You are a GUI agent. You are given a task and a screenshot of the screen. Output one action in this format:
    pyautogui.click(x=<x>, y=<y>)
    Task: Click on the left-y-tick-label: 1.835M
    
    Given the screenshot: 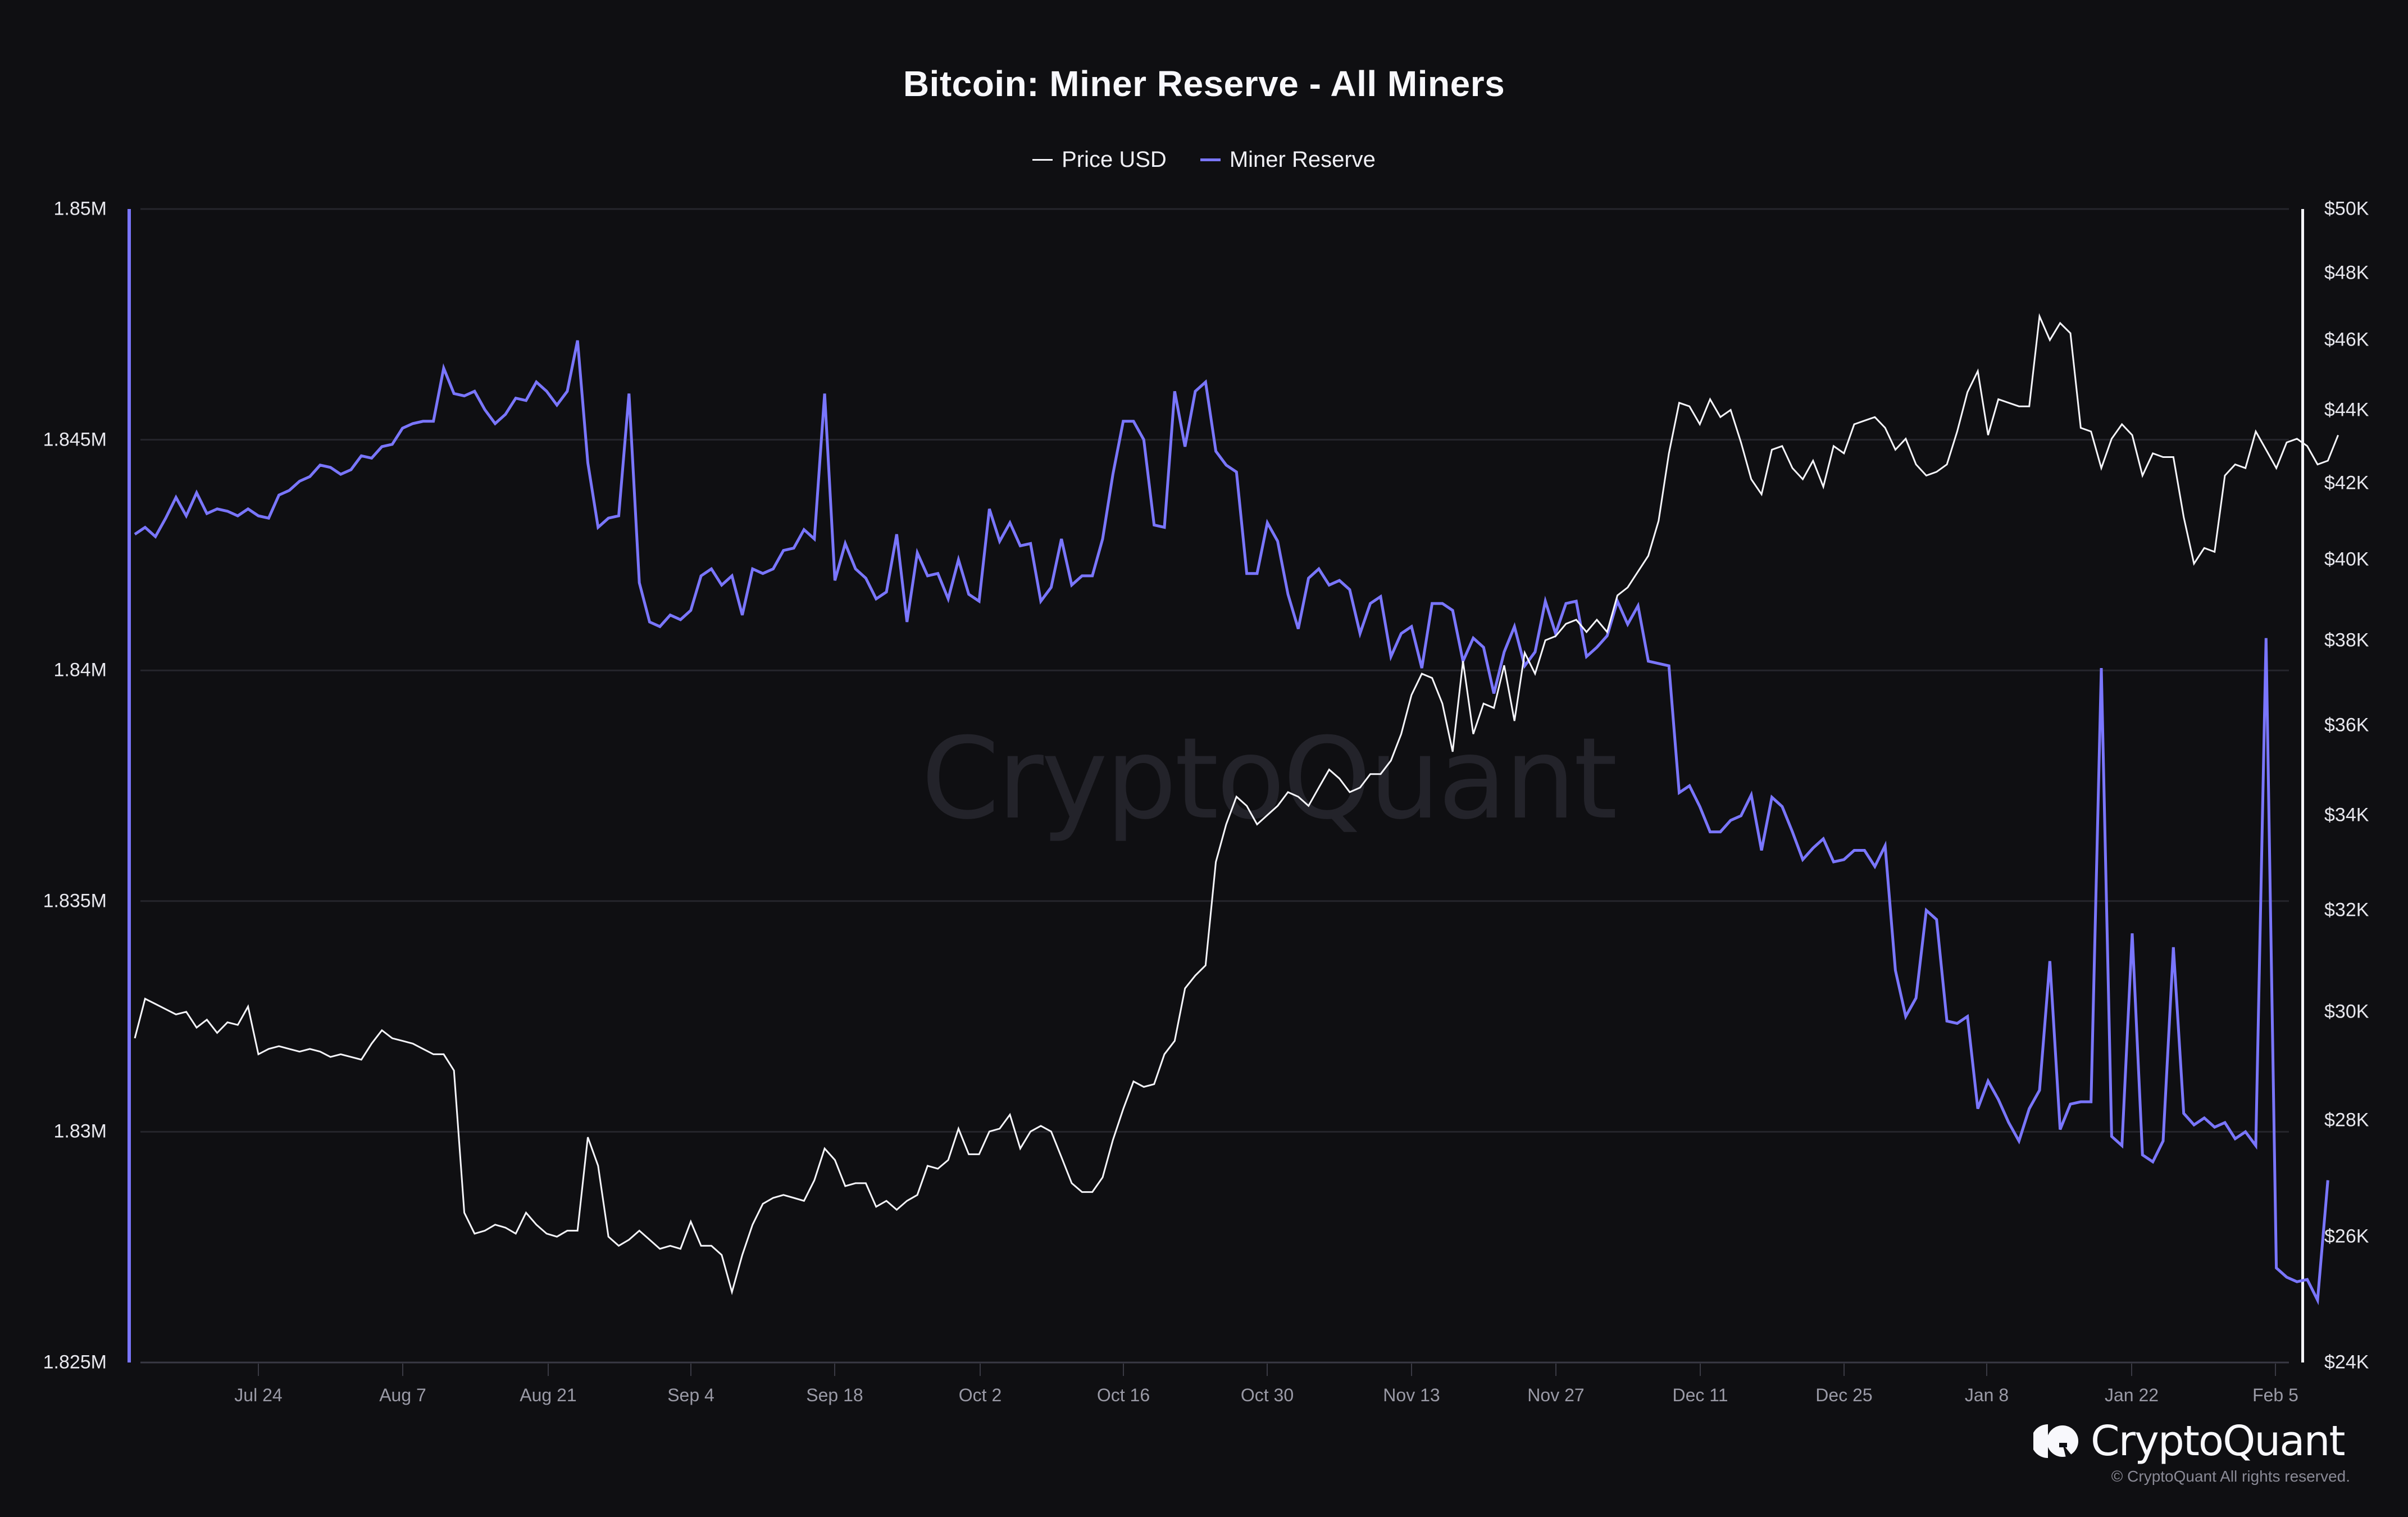 What is the action you would take?
    pyautogui.click(x=75, y=901)
    